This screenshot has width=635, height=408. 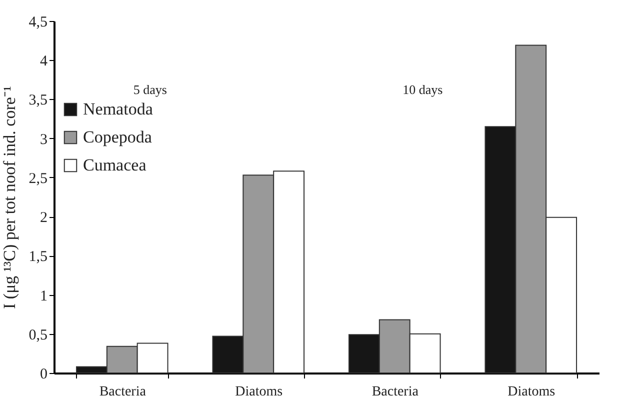 I want to click on y-tick-label: 1, so click(x=44, y=296).